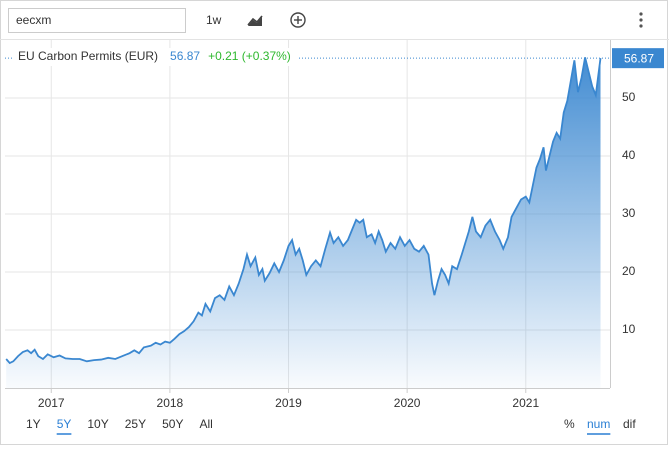 The height and width of the screenshot is (451, 669). Describe the element at coordinates (255, 20) in the screenshot. I see `chart-type-icon` at that location.